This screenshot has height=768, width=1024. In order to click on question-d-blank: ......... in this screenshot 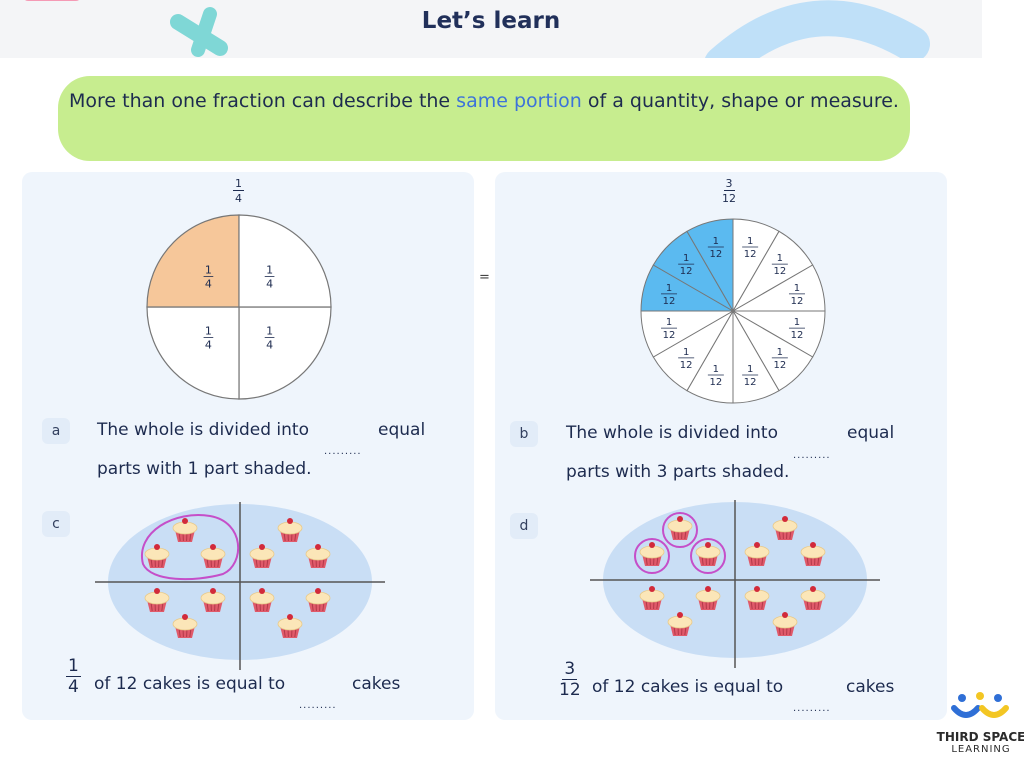, I will do `click(812, 708)`.